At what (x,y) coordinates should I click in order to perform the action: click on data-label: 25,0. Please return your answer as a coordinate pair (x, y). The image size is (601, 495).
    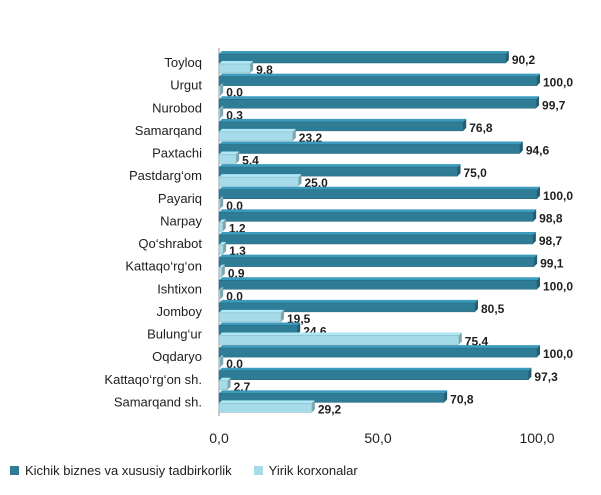
    Looking at the image, I should click on (317, 183).